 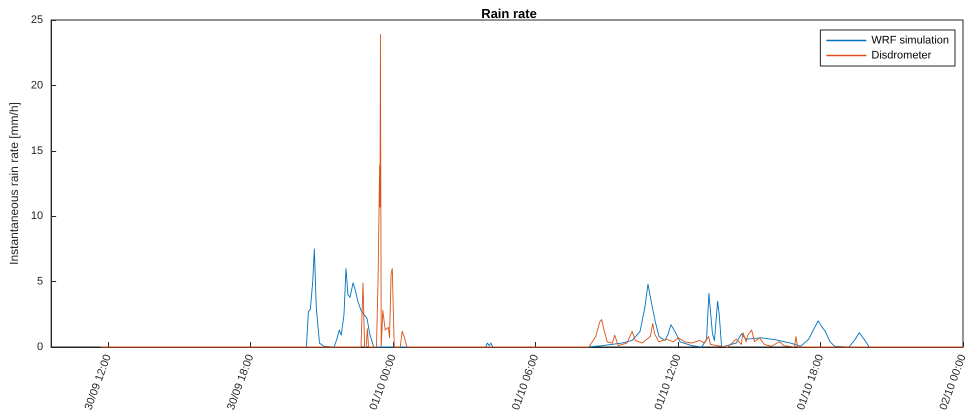 I want to click on x-tick-label: 01/10 18:00, so click(x=810, y=382).